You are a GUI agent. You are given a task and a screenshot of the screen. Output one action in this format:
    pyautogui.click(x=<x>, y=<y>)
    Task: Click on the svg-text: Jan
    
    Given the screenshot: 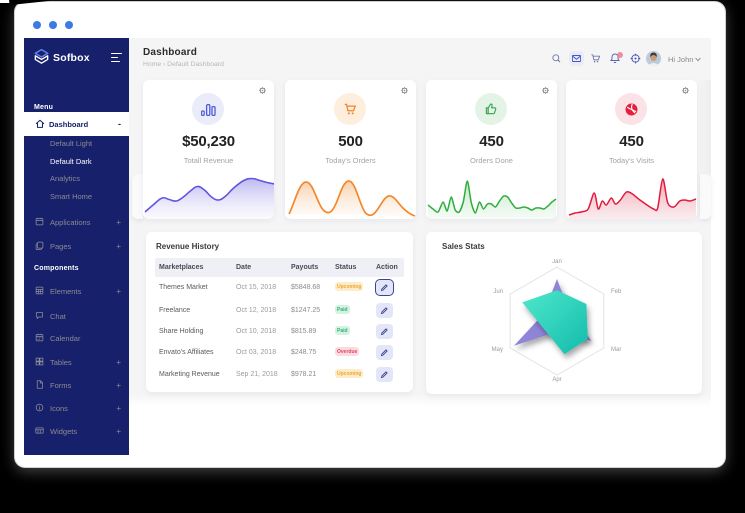 What is the action you would take?
    pyautogui.click(x=557, y=262)
    